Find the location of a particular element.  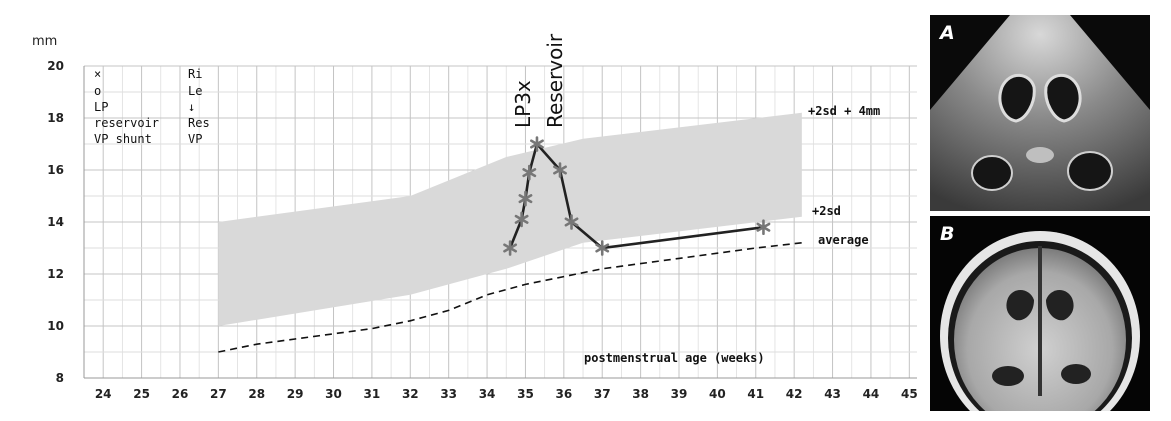

x-tick-label: 29 is located at coordinates (295, 394).